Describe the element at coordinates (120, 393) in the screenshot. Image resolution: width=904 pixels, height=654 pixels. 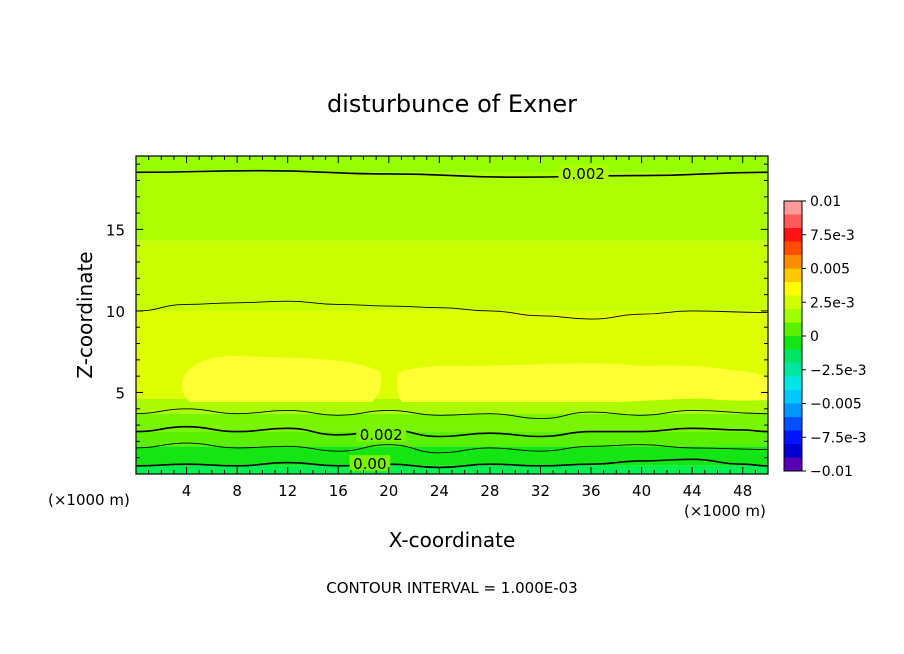
I see `y-tick-label-0: 5` at that location.